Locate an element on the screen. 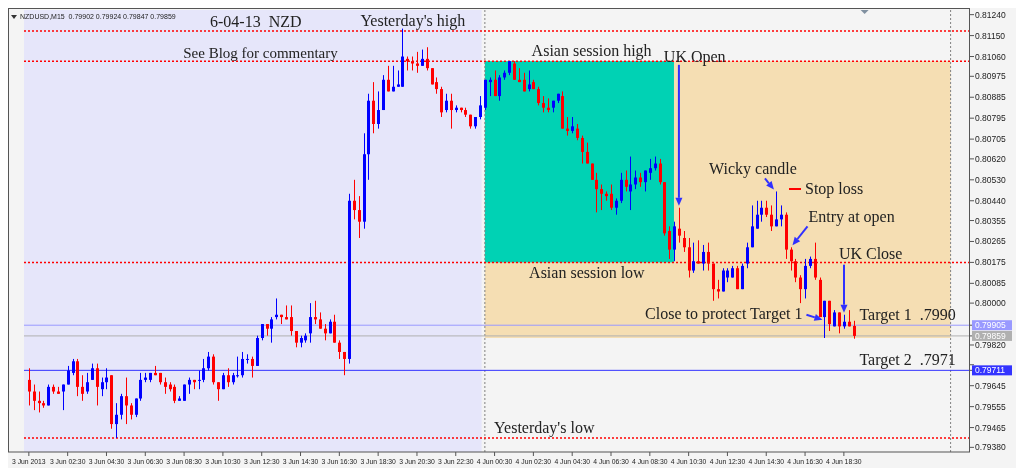 The image size is (1024, 476). y-tick-label: 0.79820 is located at coordinates (990, 344).